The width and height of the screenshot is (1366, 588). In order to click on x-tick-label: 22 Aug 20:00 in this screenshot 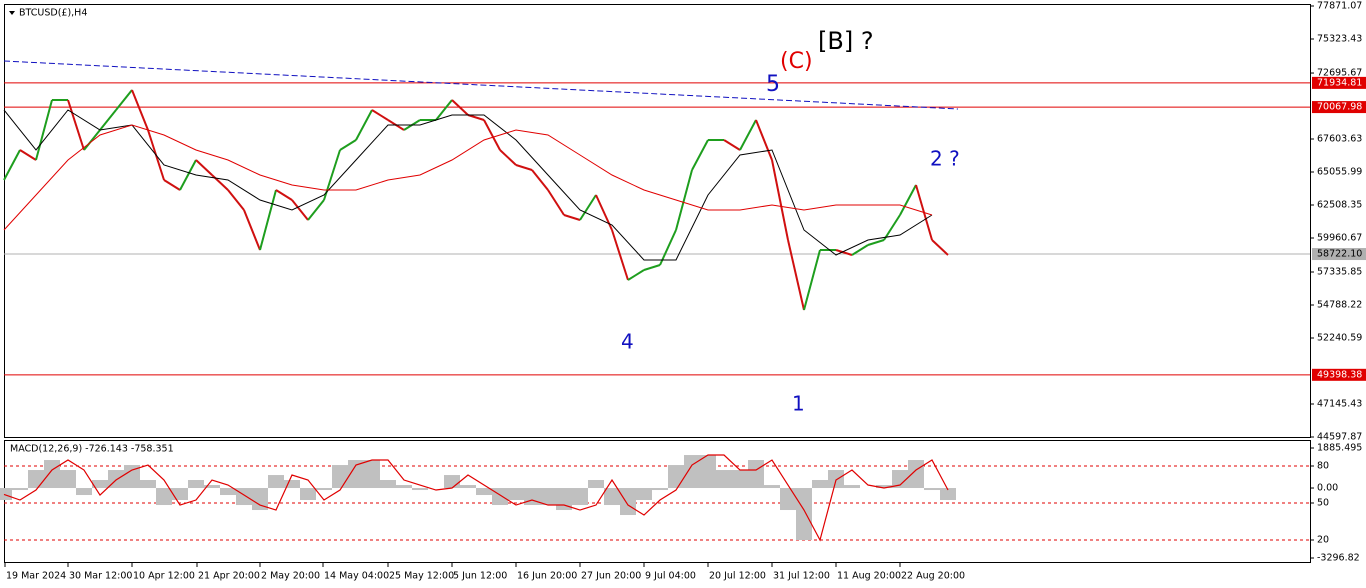, I will do `click(933, 576)`.